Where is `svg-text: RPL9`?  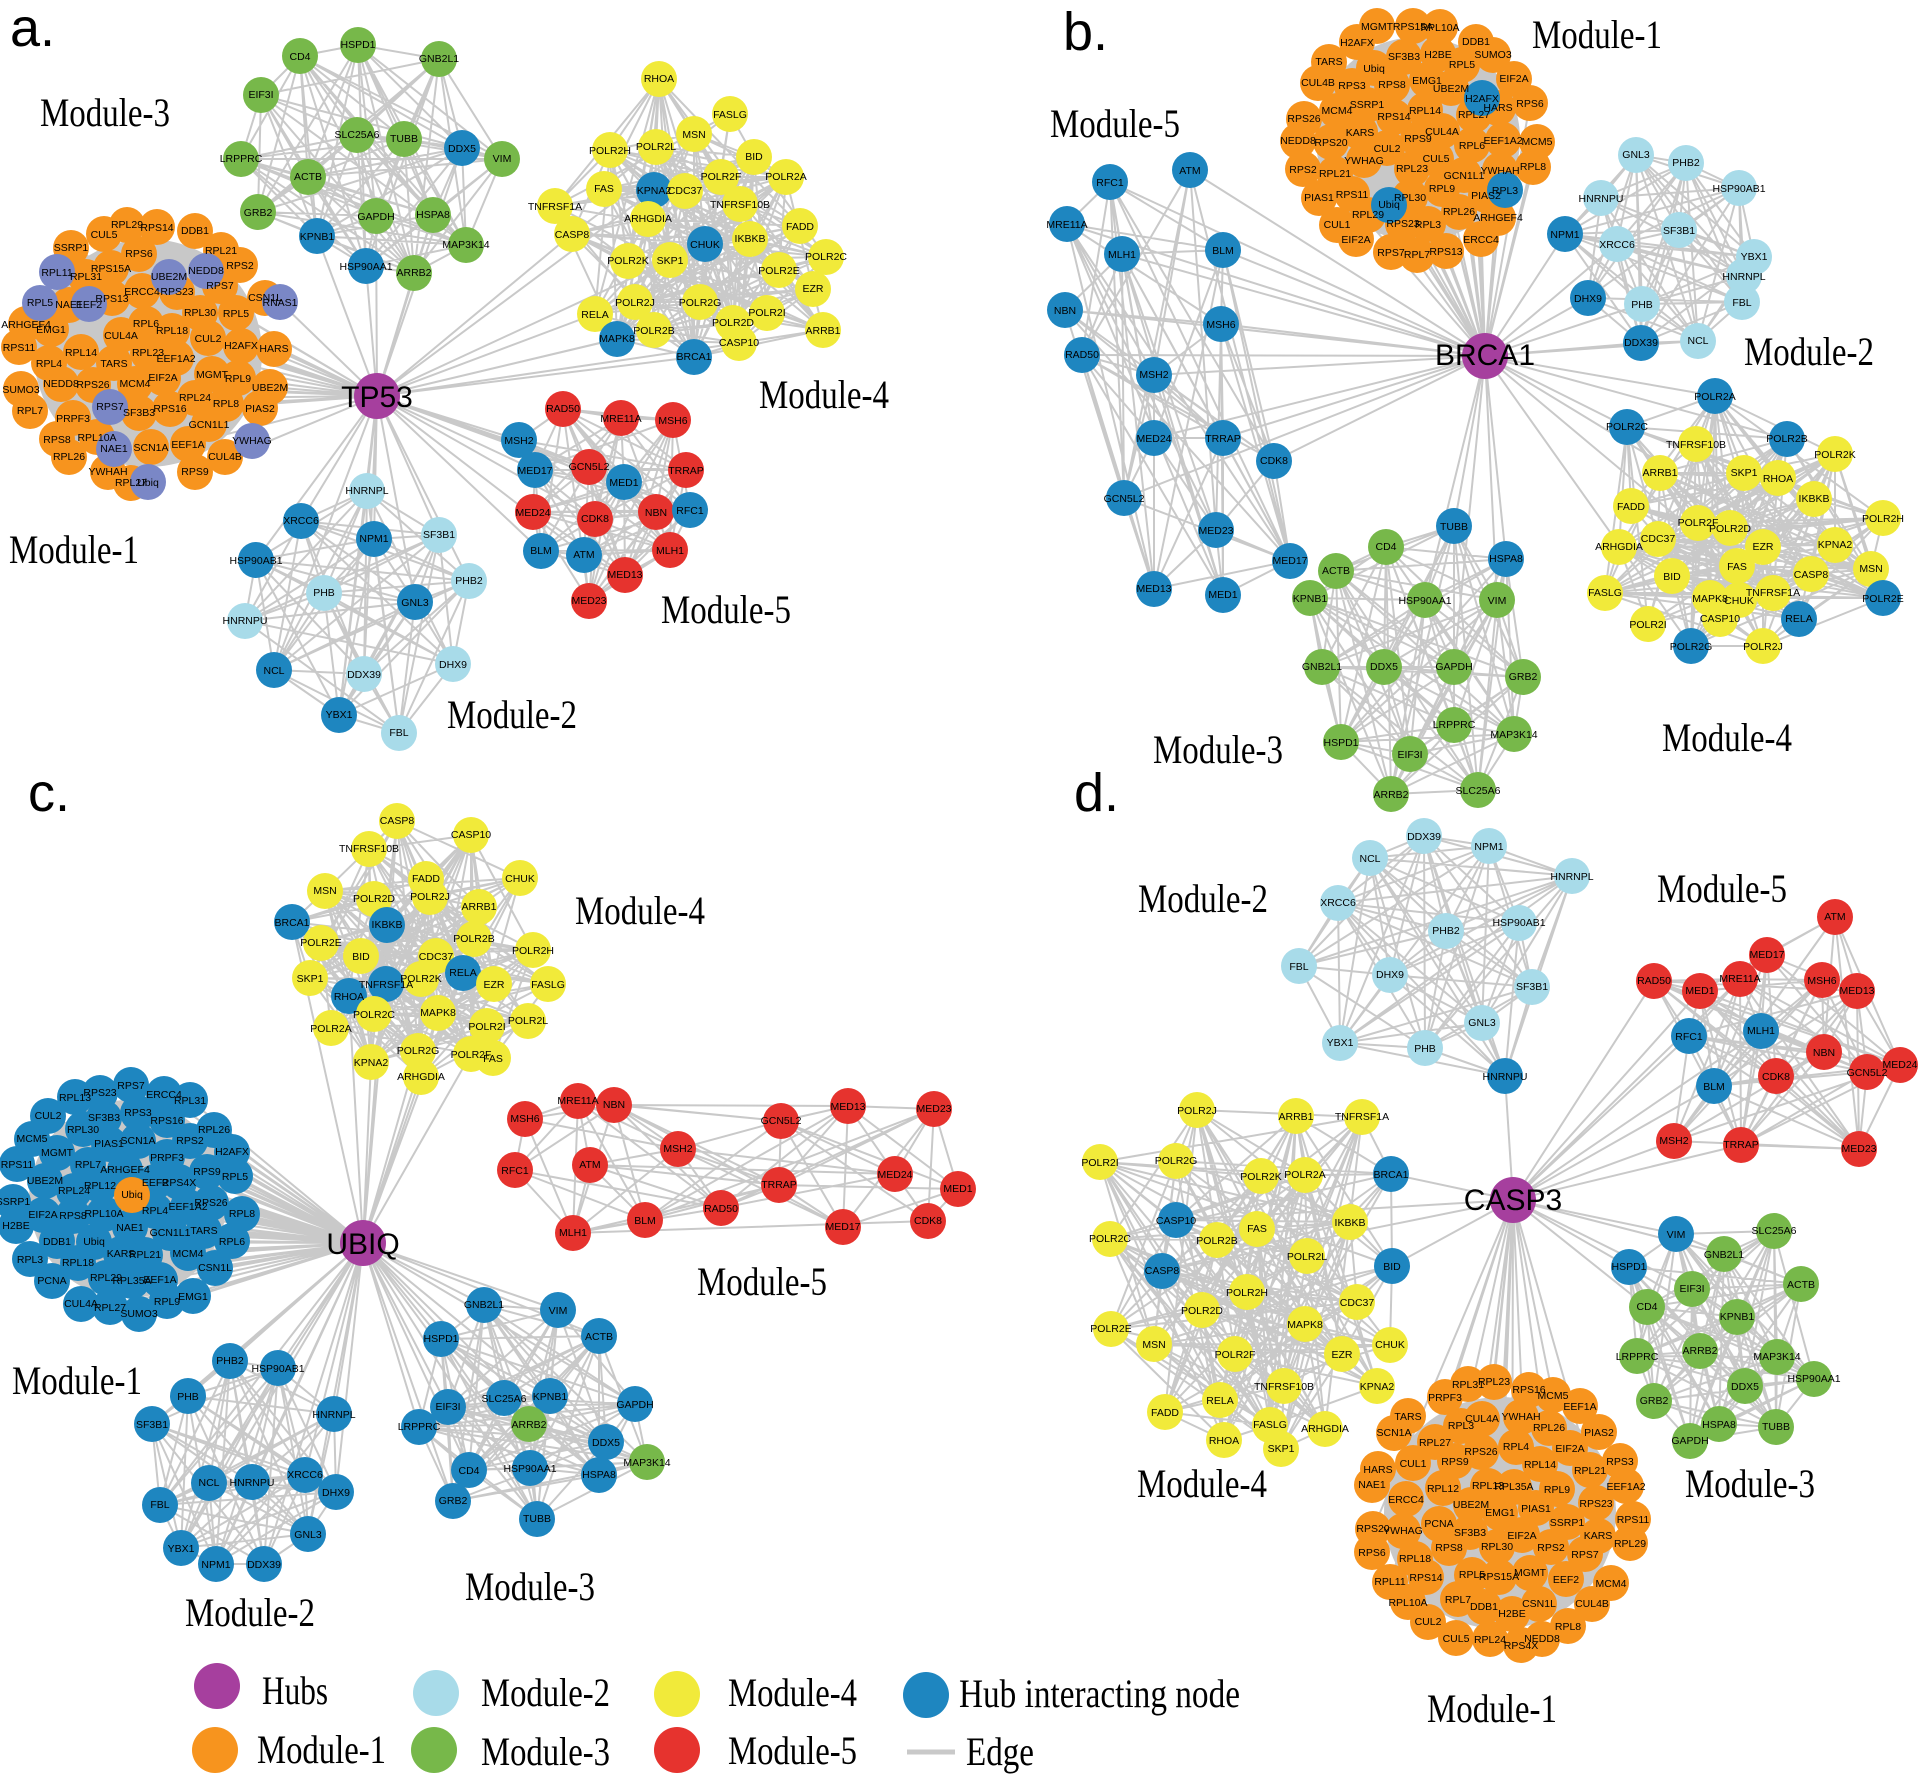 svg-text: RPL9 is located at coordinates (167, 1302).